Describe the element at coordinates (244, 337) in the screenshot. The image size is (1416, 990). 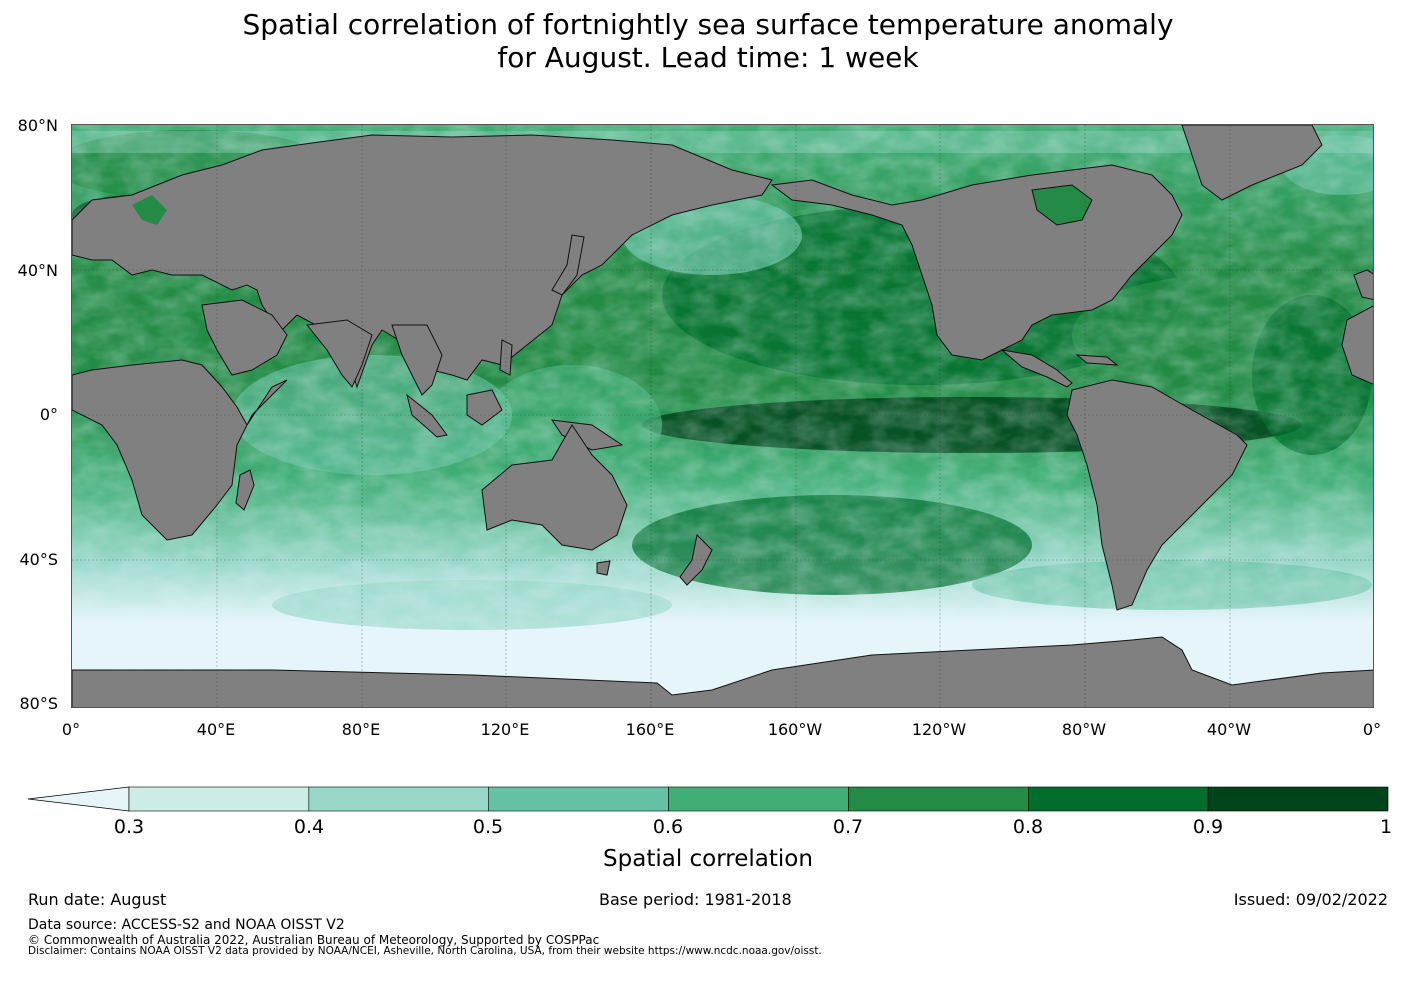
I see `arabia-land` at that location.